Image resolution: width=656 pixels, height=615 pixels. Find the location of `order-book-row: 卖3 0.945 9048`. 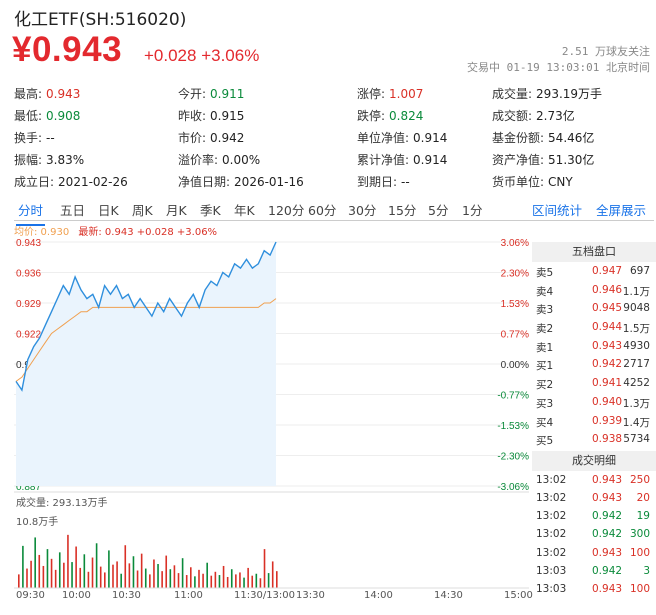

order-book-row: 卖3 0.945 9048 is located at coordinates (594, 308).